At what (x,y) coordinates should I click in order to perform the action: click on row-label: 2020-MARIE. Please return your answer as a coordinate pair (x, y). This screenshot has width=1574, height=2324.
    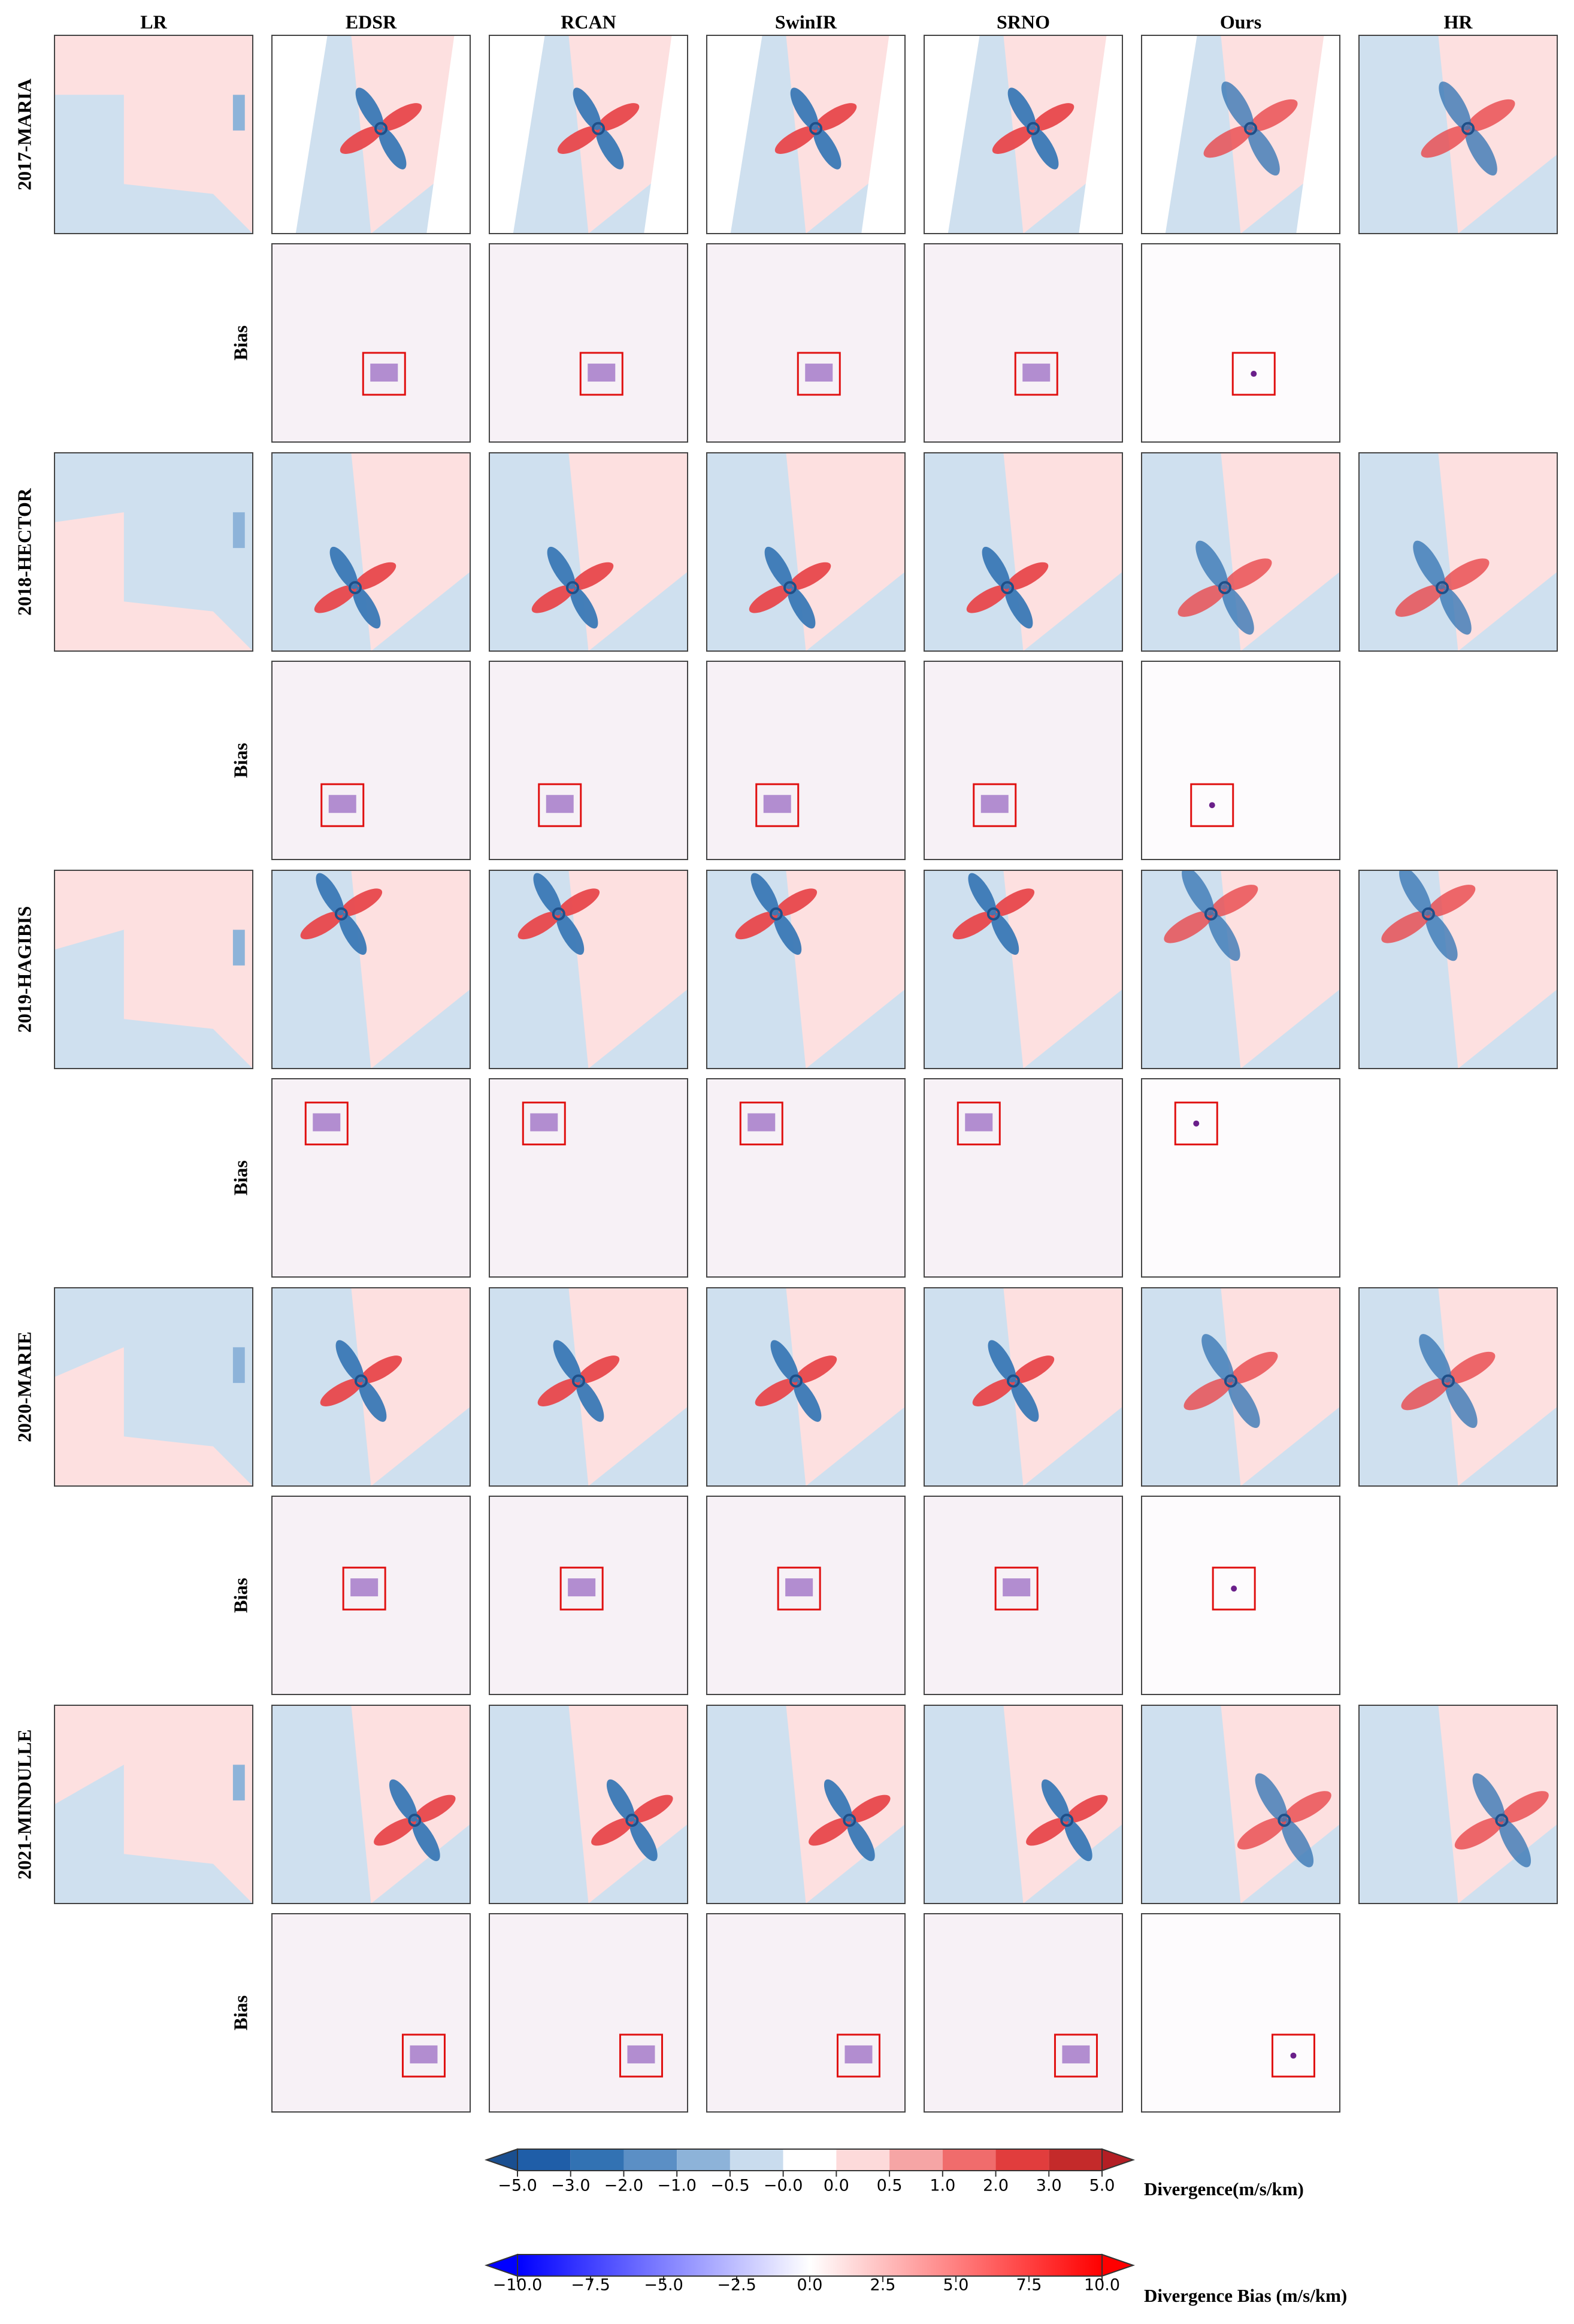
    Looking at the image, I should click on (24, 1387).